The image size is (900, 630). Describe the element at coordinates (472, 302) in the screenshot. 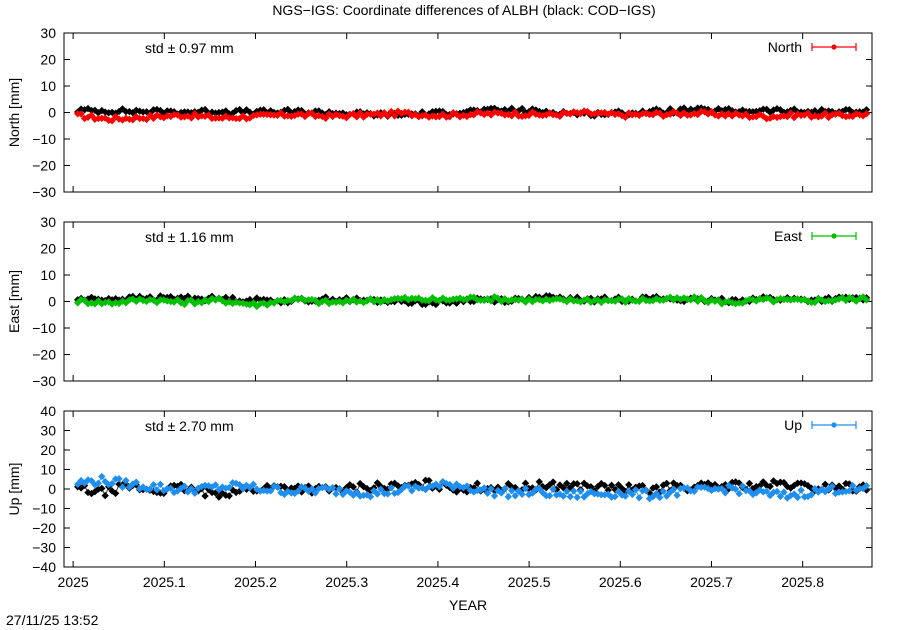

I see `east-series-ngs` at that location.